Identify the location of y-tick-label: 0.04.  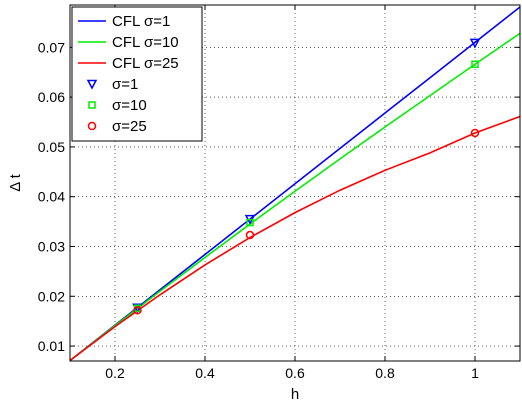
(51, 197).